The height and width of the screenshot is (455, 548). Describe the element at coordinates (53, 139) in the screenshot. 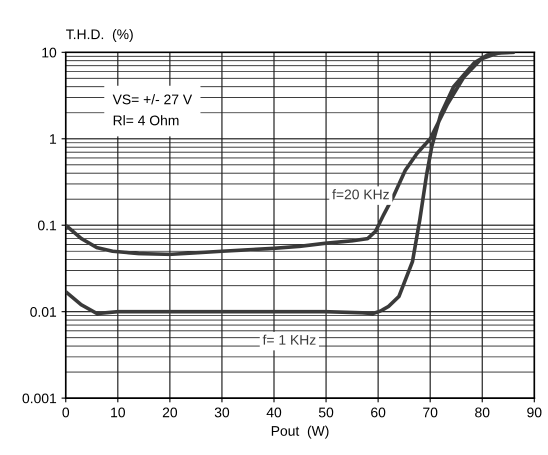

I see `y-tick-label: 1` at that location.